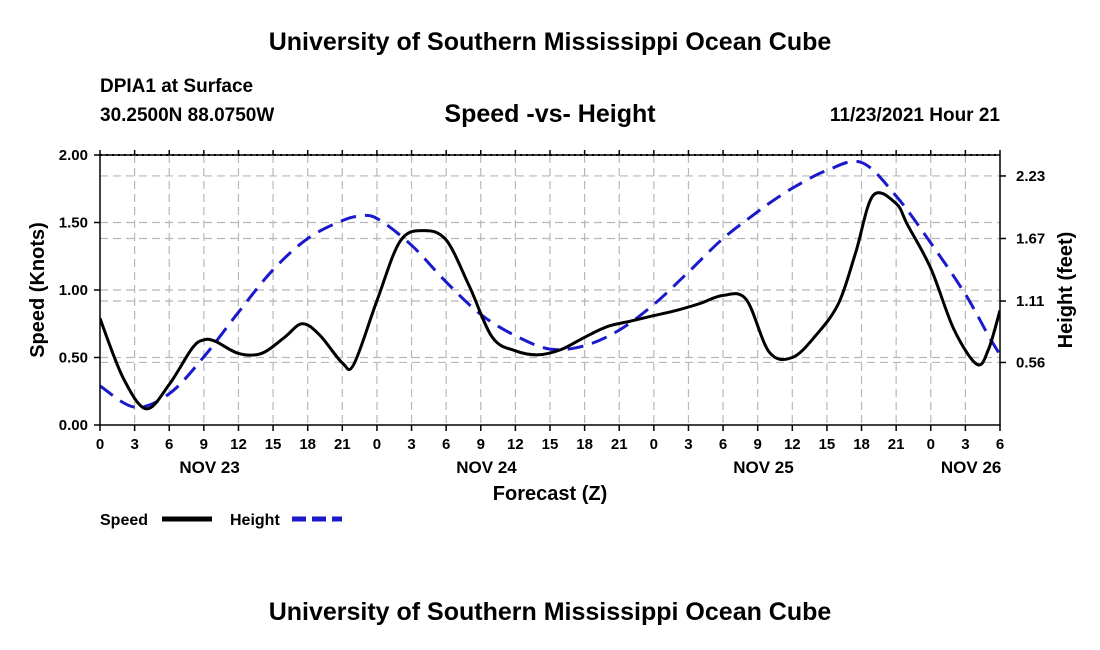  Describe the element at coordinates (550, 494) in the screenshot. I see `x-axis-label: Forecast (Z)` at that location.